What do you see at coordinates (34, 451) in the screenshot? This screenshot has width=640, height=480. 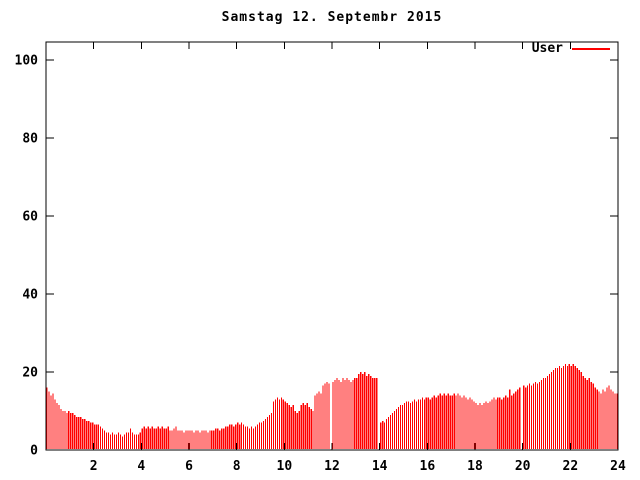 I see `y-tick-label: 0` at bounding box center [34, 451].